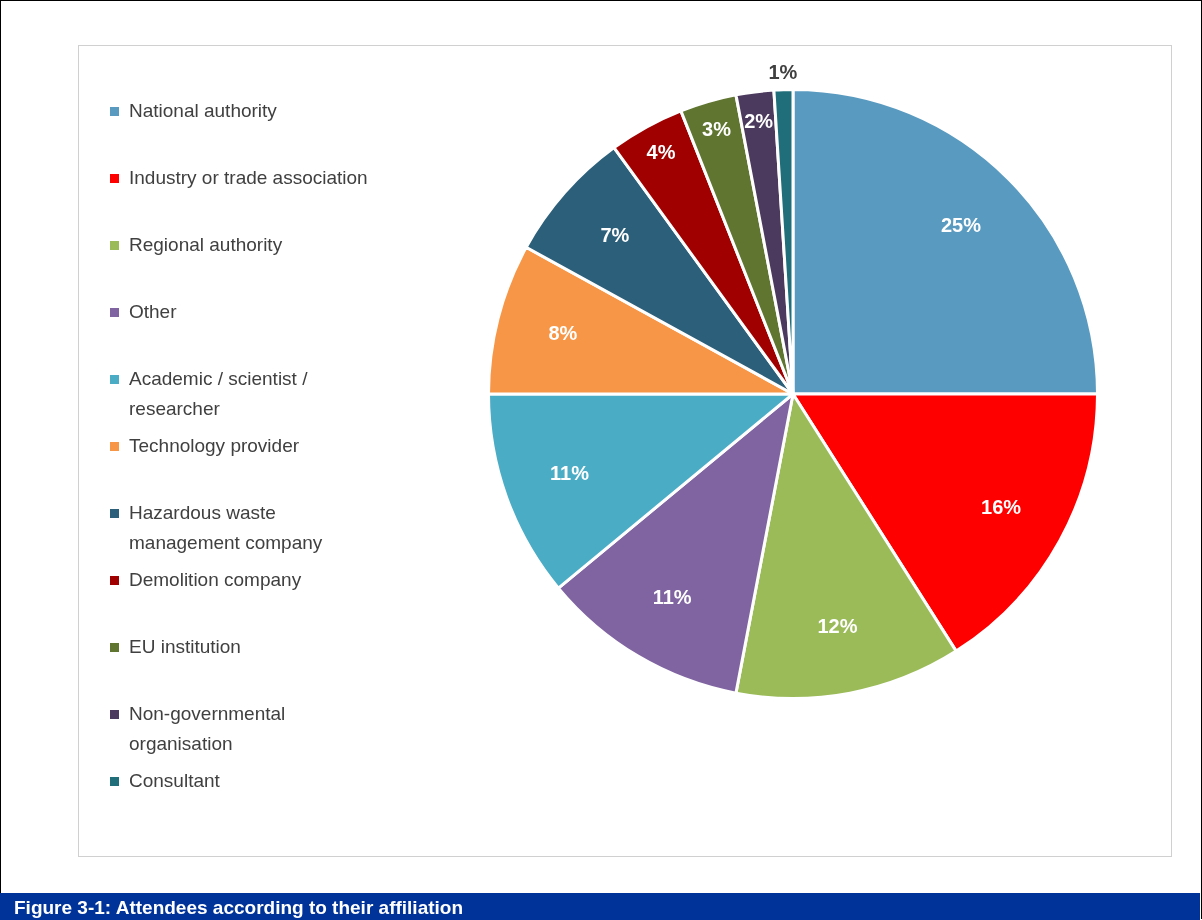 The width and height of the screenshot is (1202, 920). I want to click on legend-label: National authority, so click(203, 111).